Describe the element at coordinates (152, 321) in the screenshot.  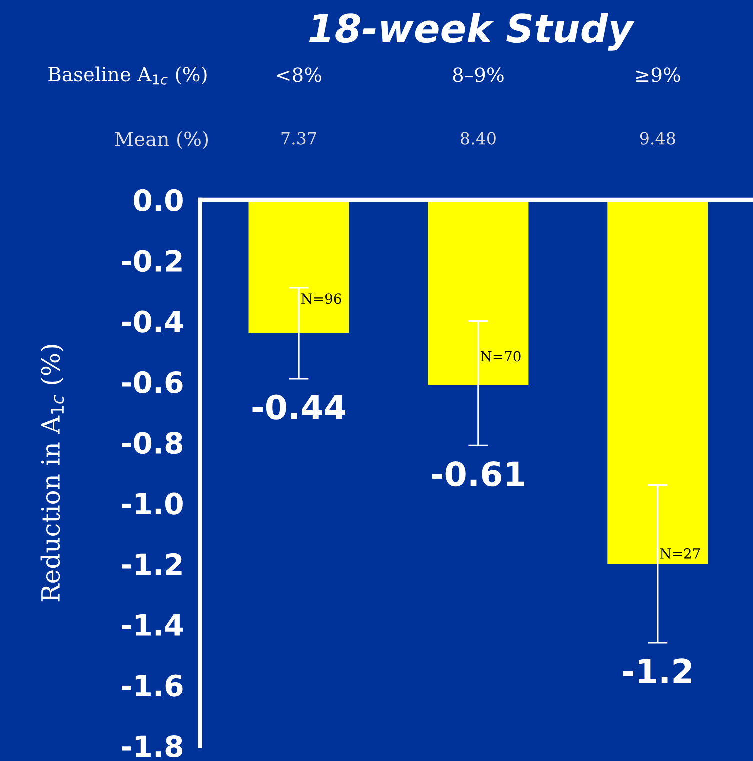
I see `y-tick-label: -0.4` at that location.